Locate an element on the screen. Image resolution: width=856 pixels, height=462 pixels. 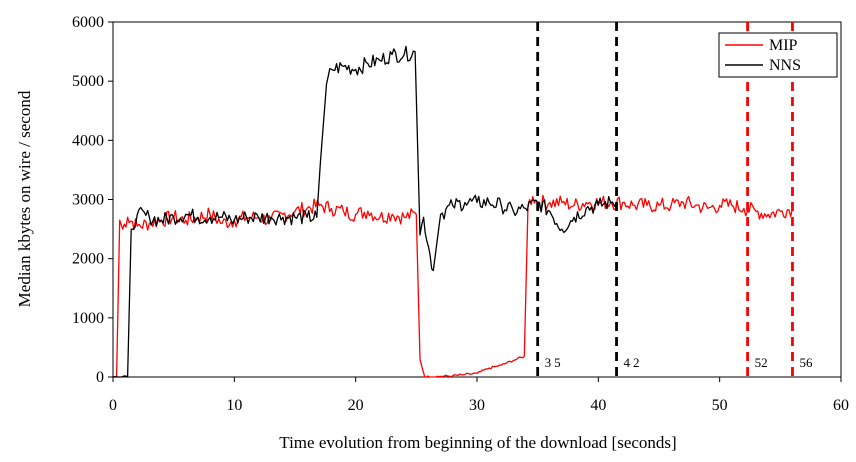
y-axis-title: Median kbytes on wire / second is located at coordinates (24, 198).